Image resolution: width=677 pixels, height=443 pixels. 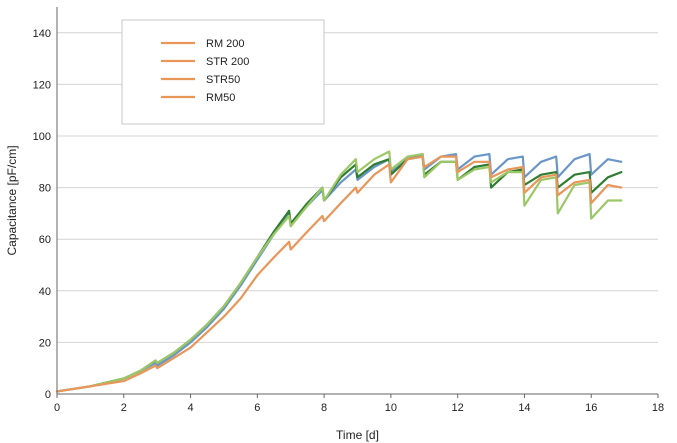 I want to click on y-tick-label: 0, so click(x=48, y=395).